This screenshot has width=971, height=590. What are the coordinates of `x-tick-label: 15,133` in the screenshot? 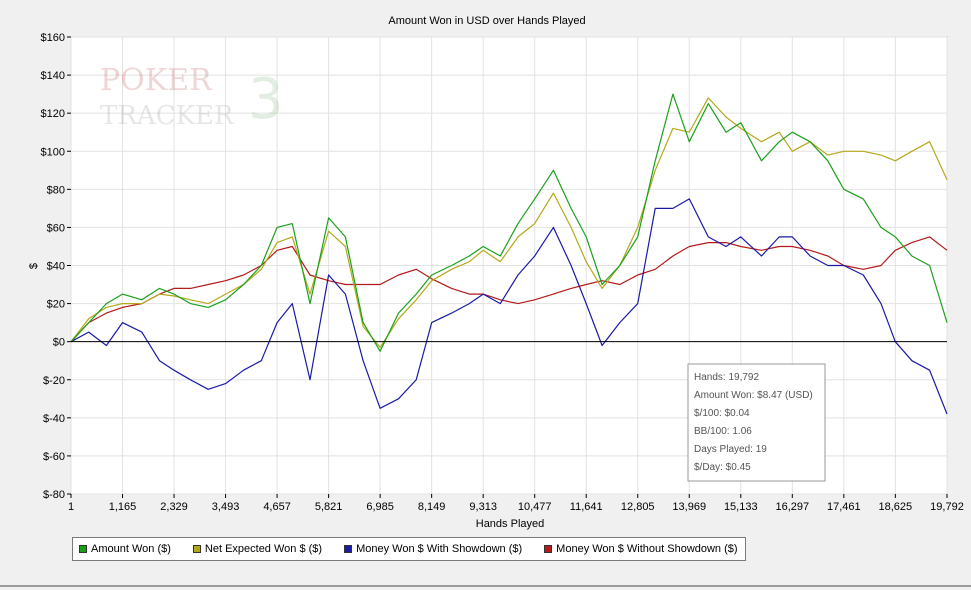 It's located at (741, 507).